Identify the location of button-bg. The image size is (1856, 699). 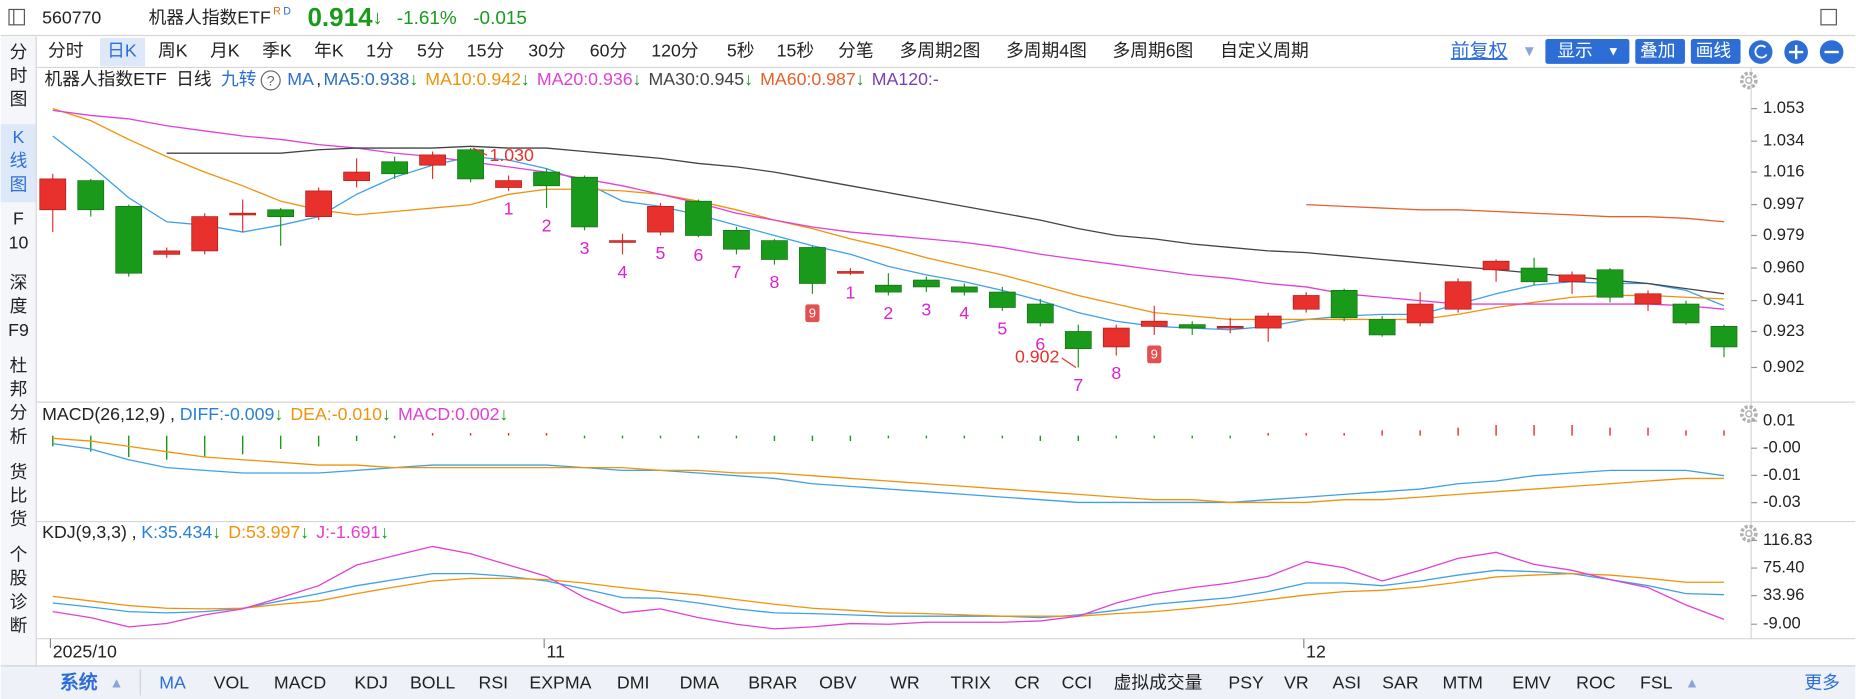
(1587, 51).